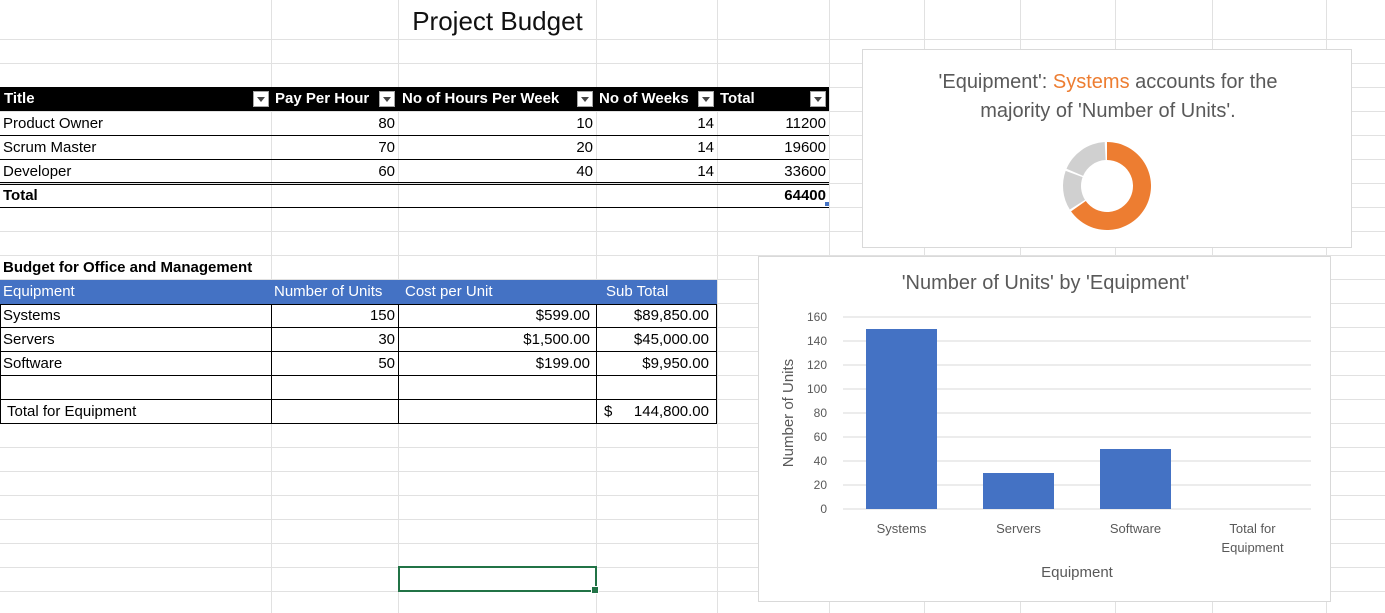  I want to click on cell-units: 30, so click(386, 339).